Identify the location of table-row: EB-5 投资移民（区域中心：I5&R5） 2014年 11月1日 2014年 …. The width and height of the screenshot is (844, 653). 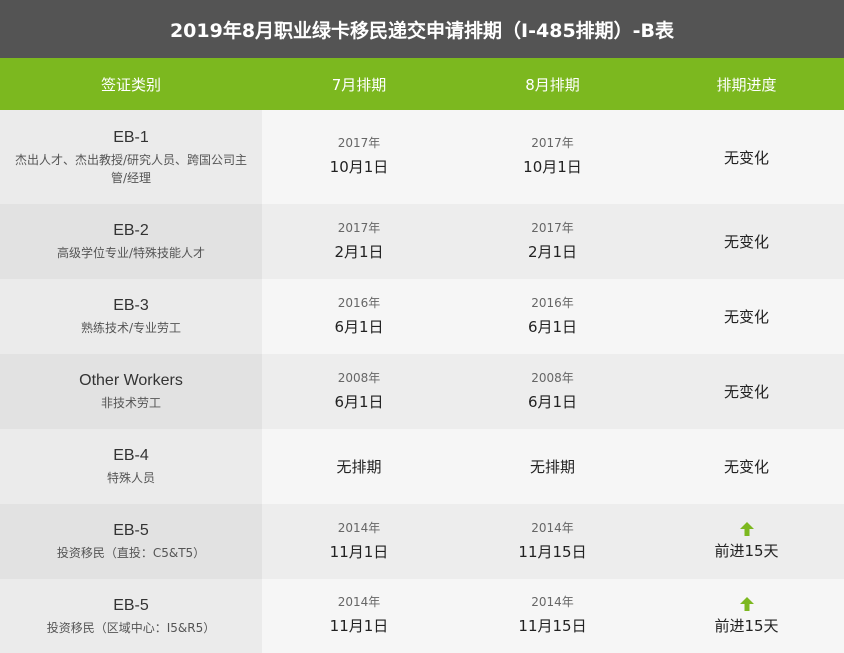
(422, 616).